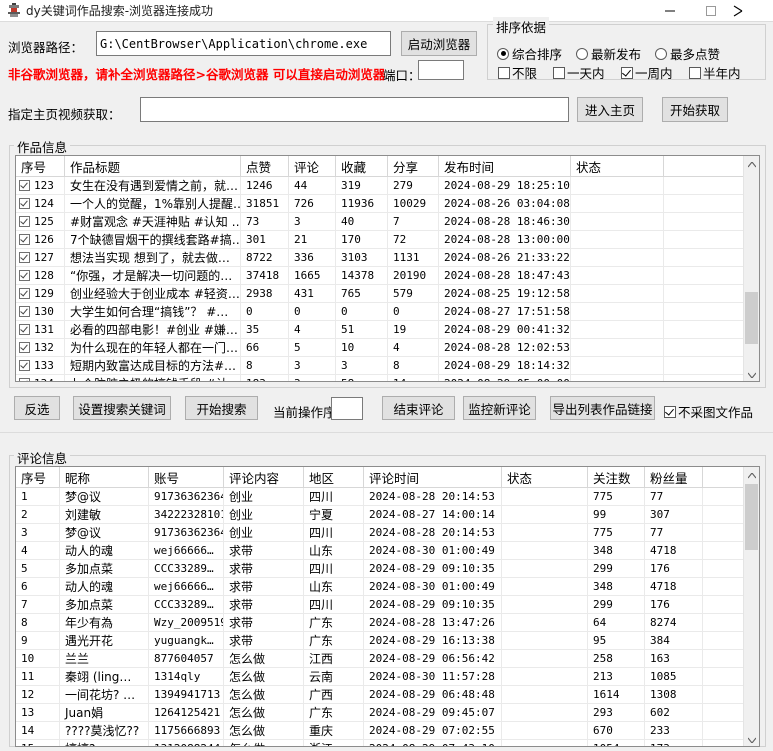 Image resolution: width=773 pixels, height=751 pixels. What do you see at coordinates (418, 408) in the screenshot?
I see `end-comment-button: 结束评论` at bounding box center [418, 408].